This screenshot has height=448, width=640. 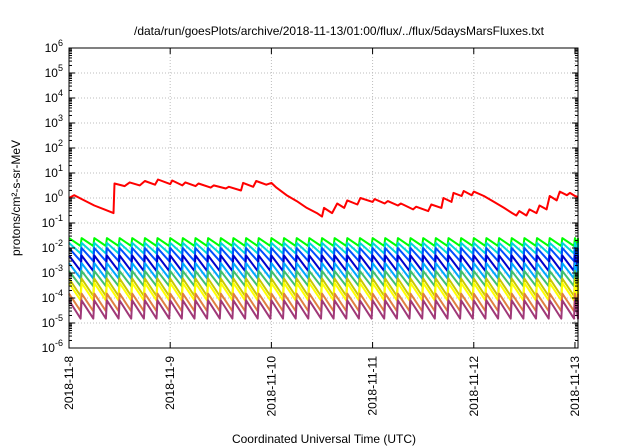 I want to click on x-tick-label: 2018-11-11, so click(x=373, y=386).